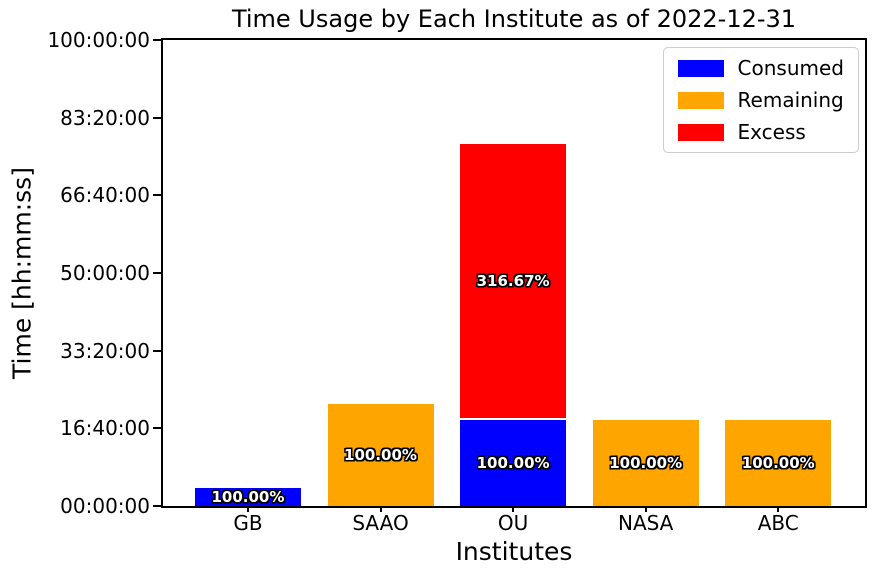 This screenshot has height=574, width=875. What do you see at coordinates (645, 523) in the screenshot?
I see `x-tick-label: NASA` at bounding box center [645, 523].